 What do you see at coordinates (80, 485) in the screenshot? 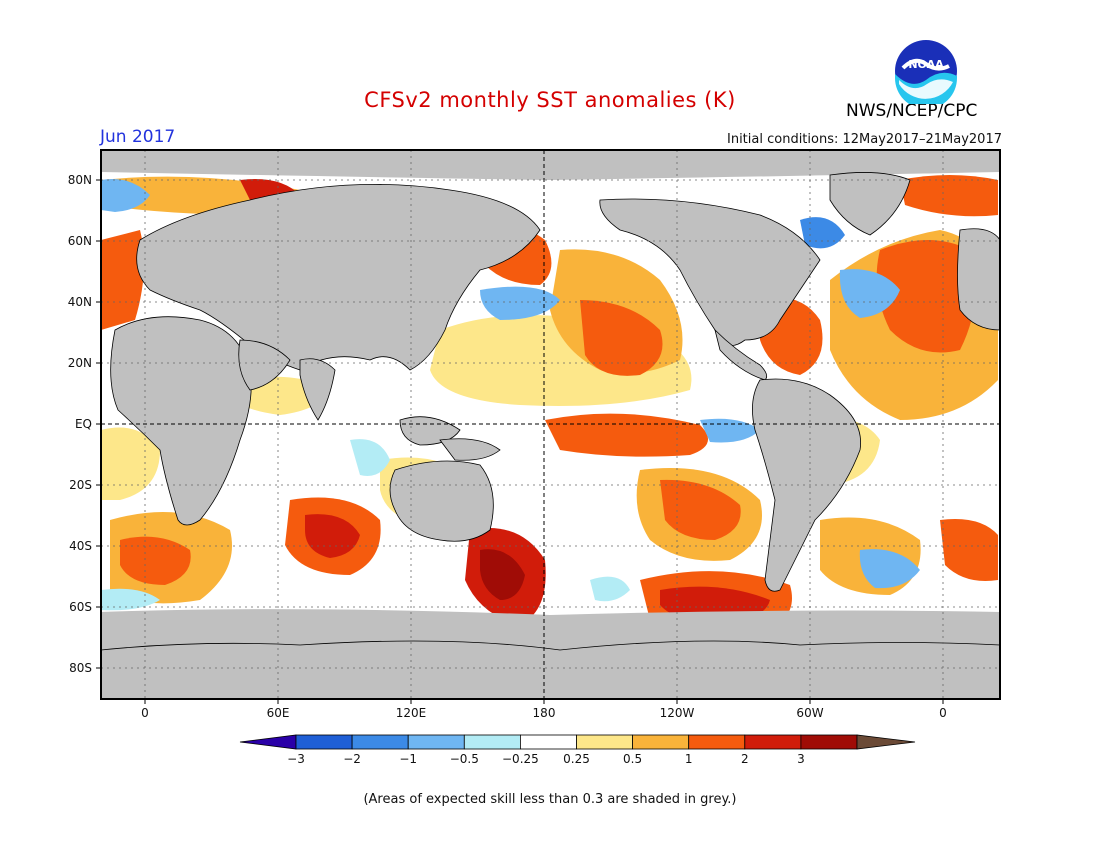
I see `lat-label: 20S` at bounding box center [80, 485].